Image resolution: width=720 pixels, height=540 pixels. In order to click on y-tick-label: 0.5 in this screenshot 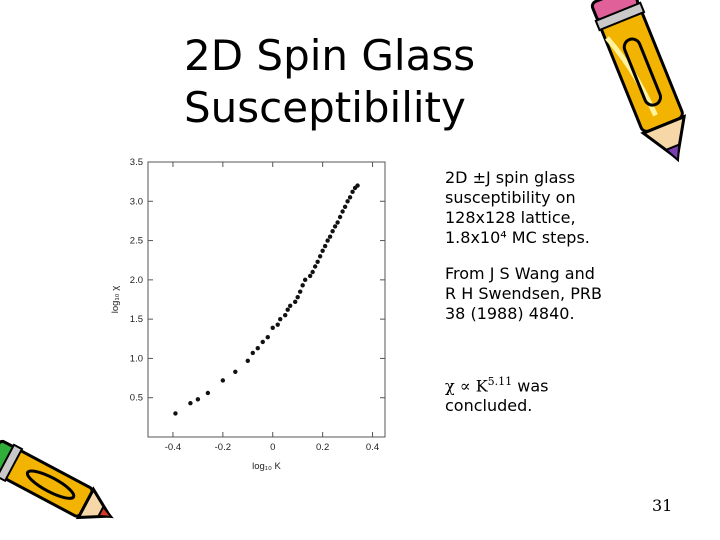, I will do `click(136, 398)`.